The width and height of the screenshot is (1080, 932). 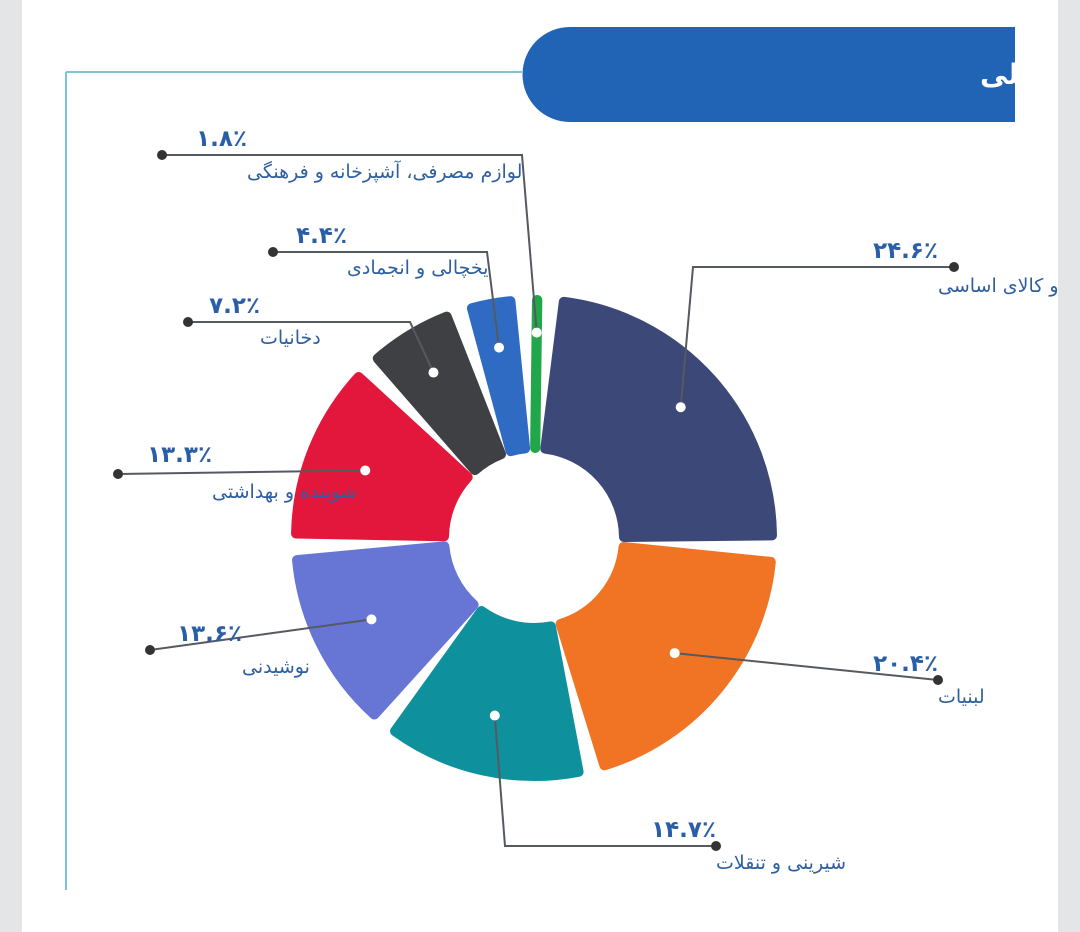 I want to click on slice-category-label-5: شوینده و بهداشتی, so click(x=284, y=492).